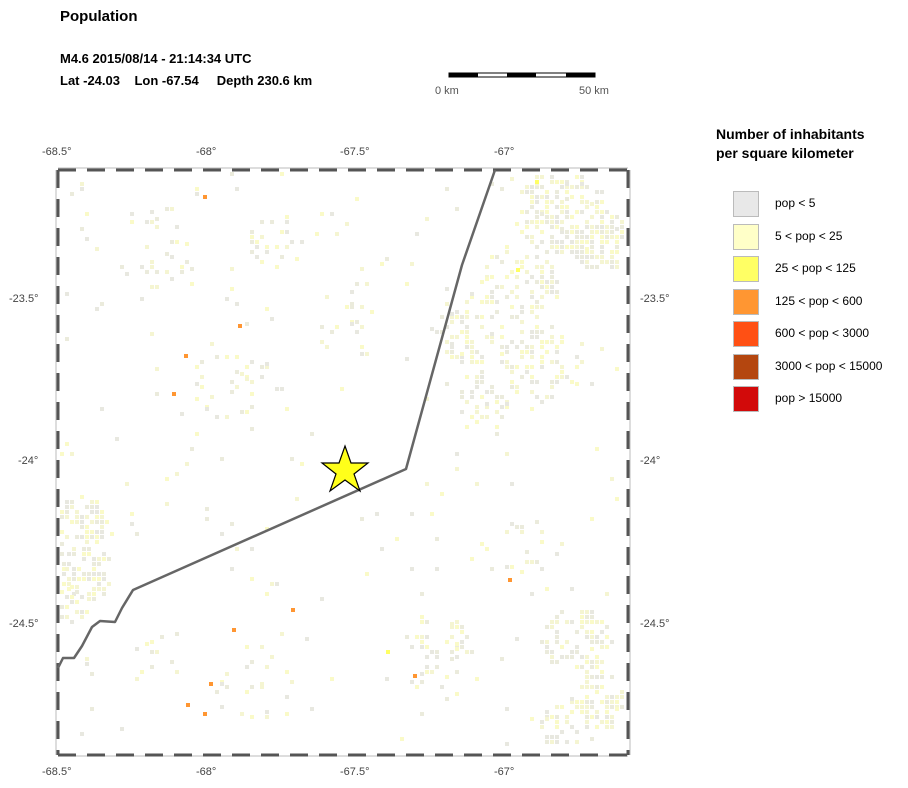  What do you see at coordinates (186, 80) in the screenshot?
I see `location-info: Lat -24.03 Lon -67.54 Depth 230.6 km` at bounding box center [186, 80].